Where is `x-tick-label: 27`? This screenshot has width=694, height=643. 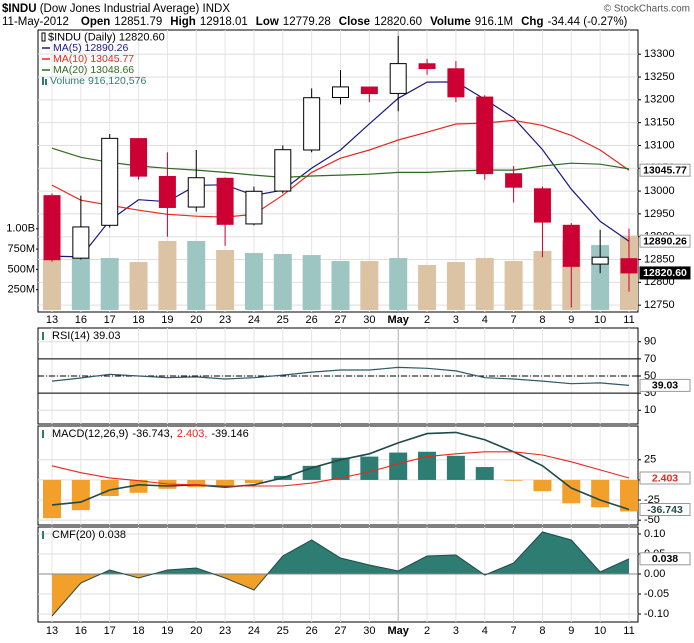
x-tick-label: 27 is located at coordinates (340, 631).